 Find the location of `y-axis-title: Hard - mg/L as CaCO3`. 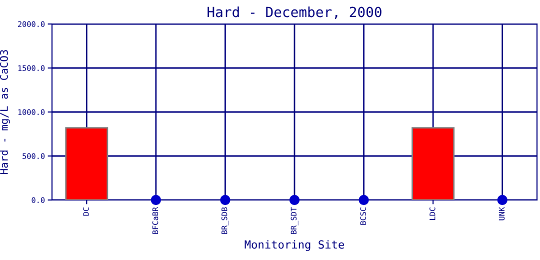

y-axis-title: Hard - mg/L as CaCO3 is located at coordinates (5, 112).